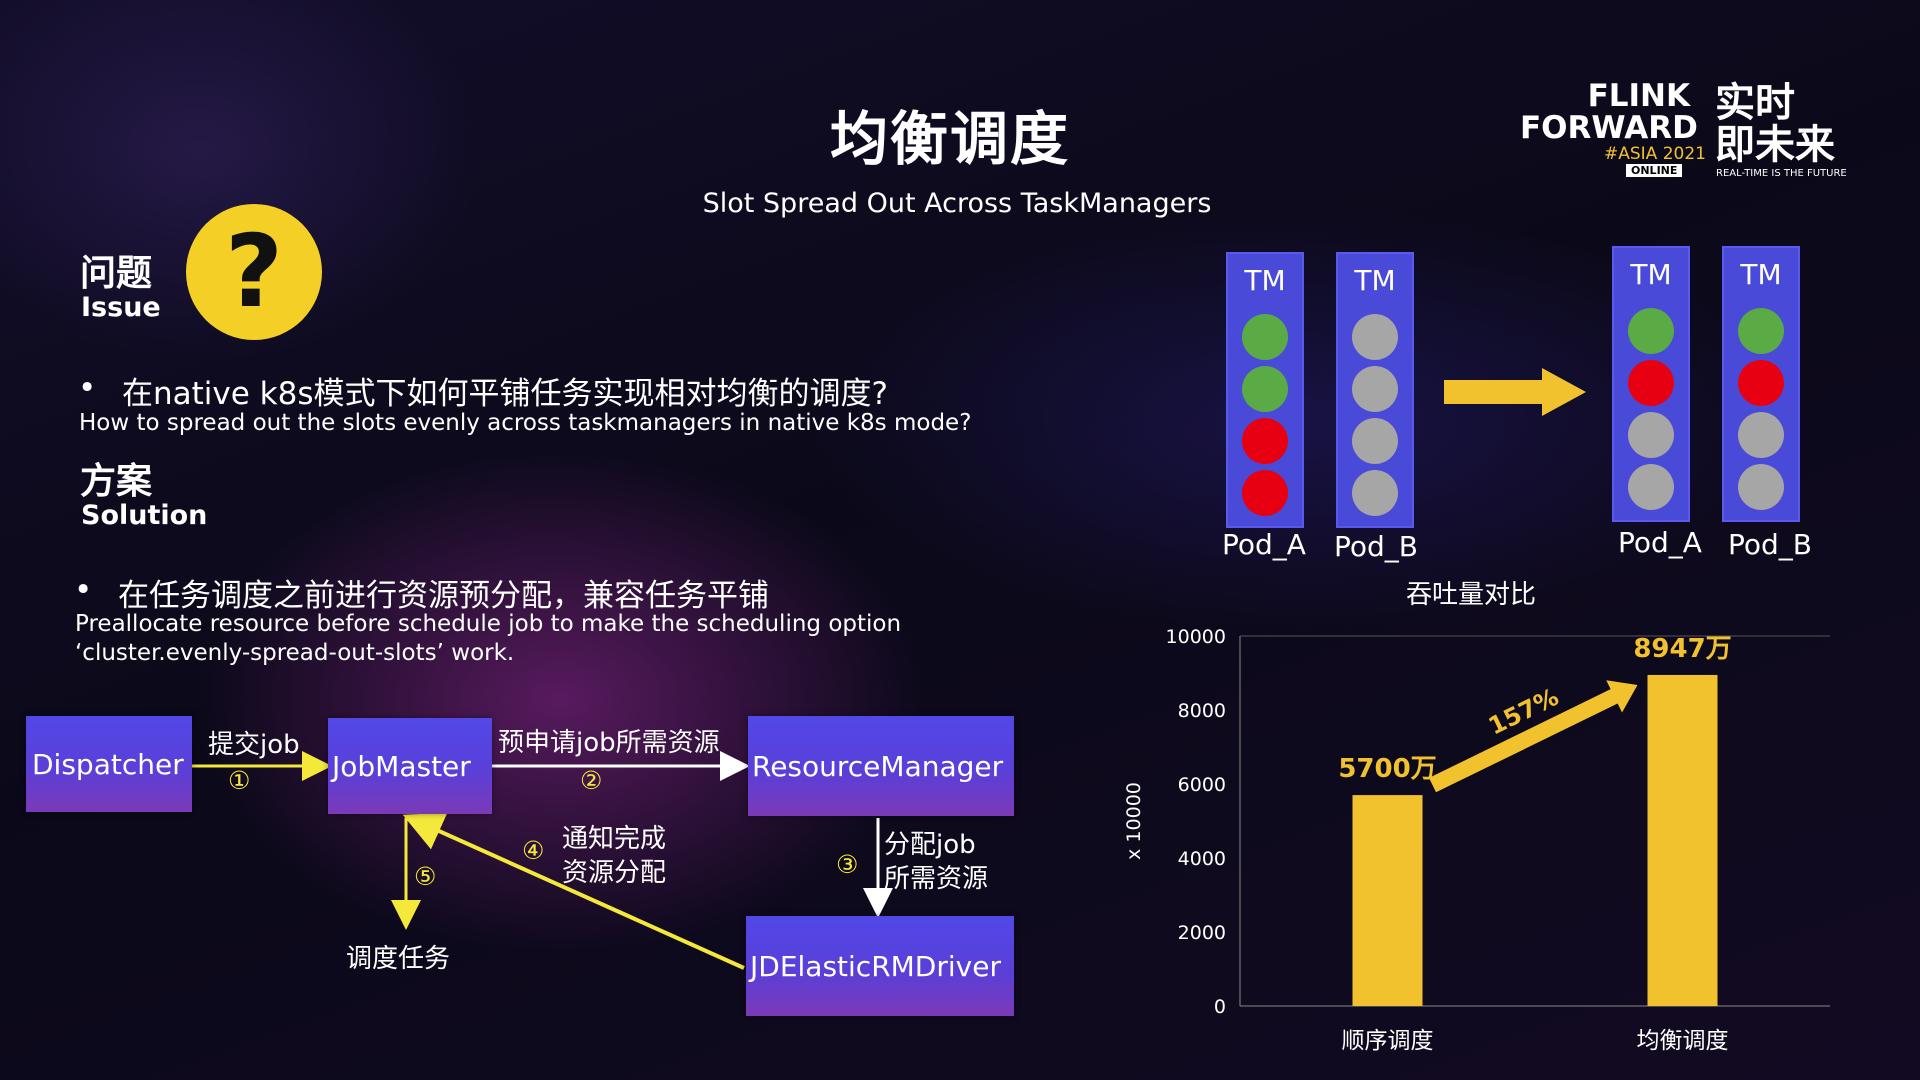  Describe the element at coordinates (144, 515) in the screenshot. I see `solution-heading-en: Solution` at that location.